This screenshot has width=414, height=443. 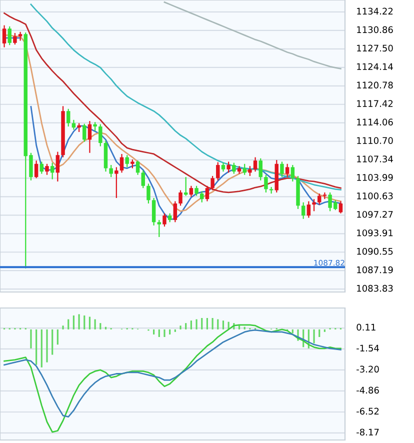 I want to click on y-tick-label: 1107.34, so click(x=375, y=159).